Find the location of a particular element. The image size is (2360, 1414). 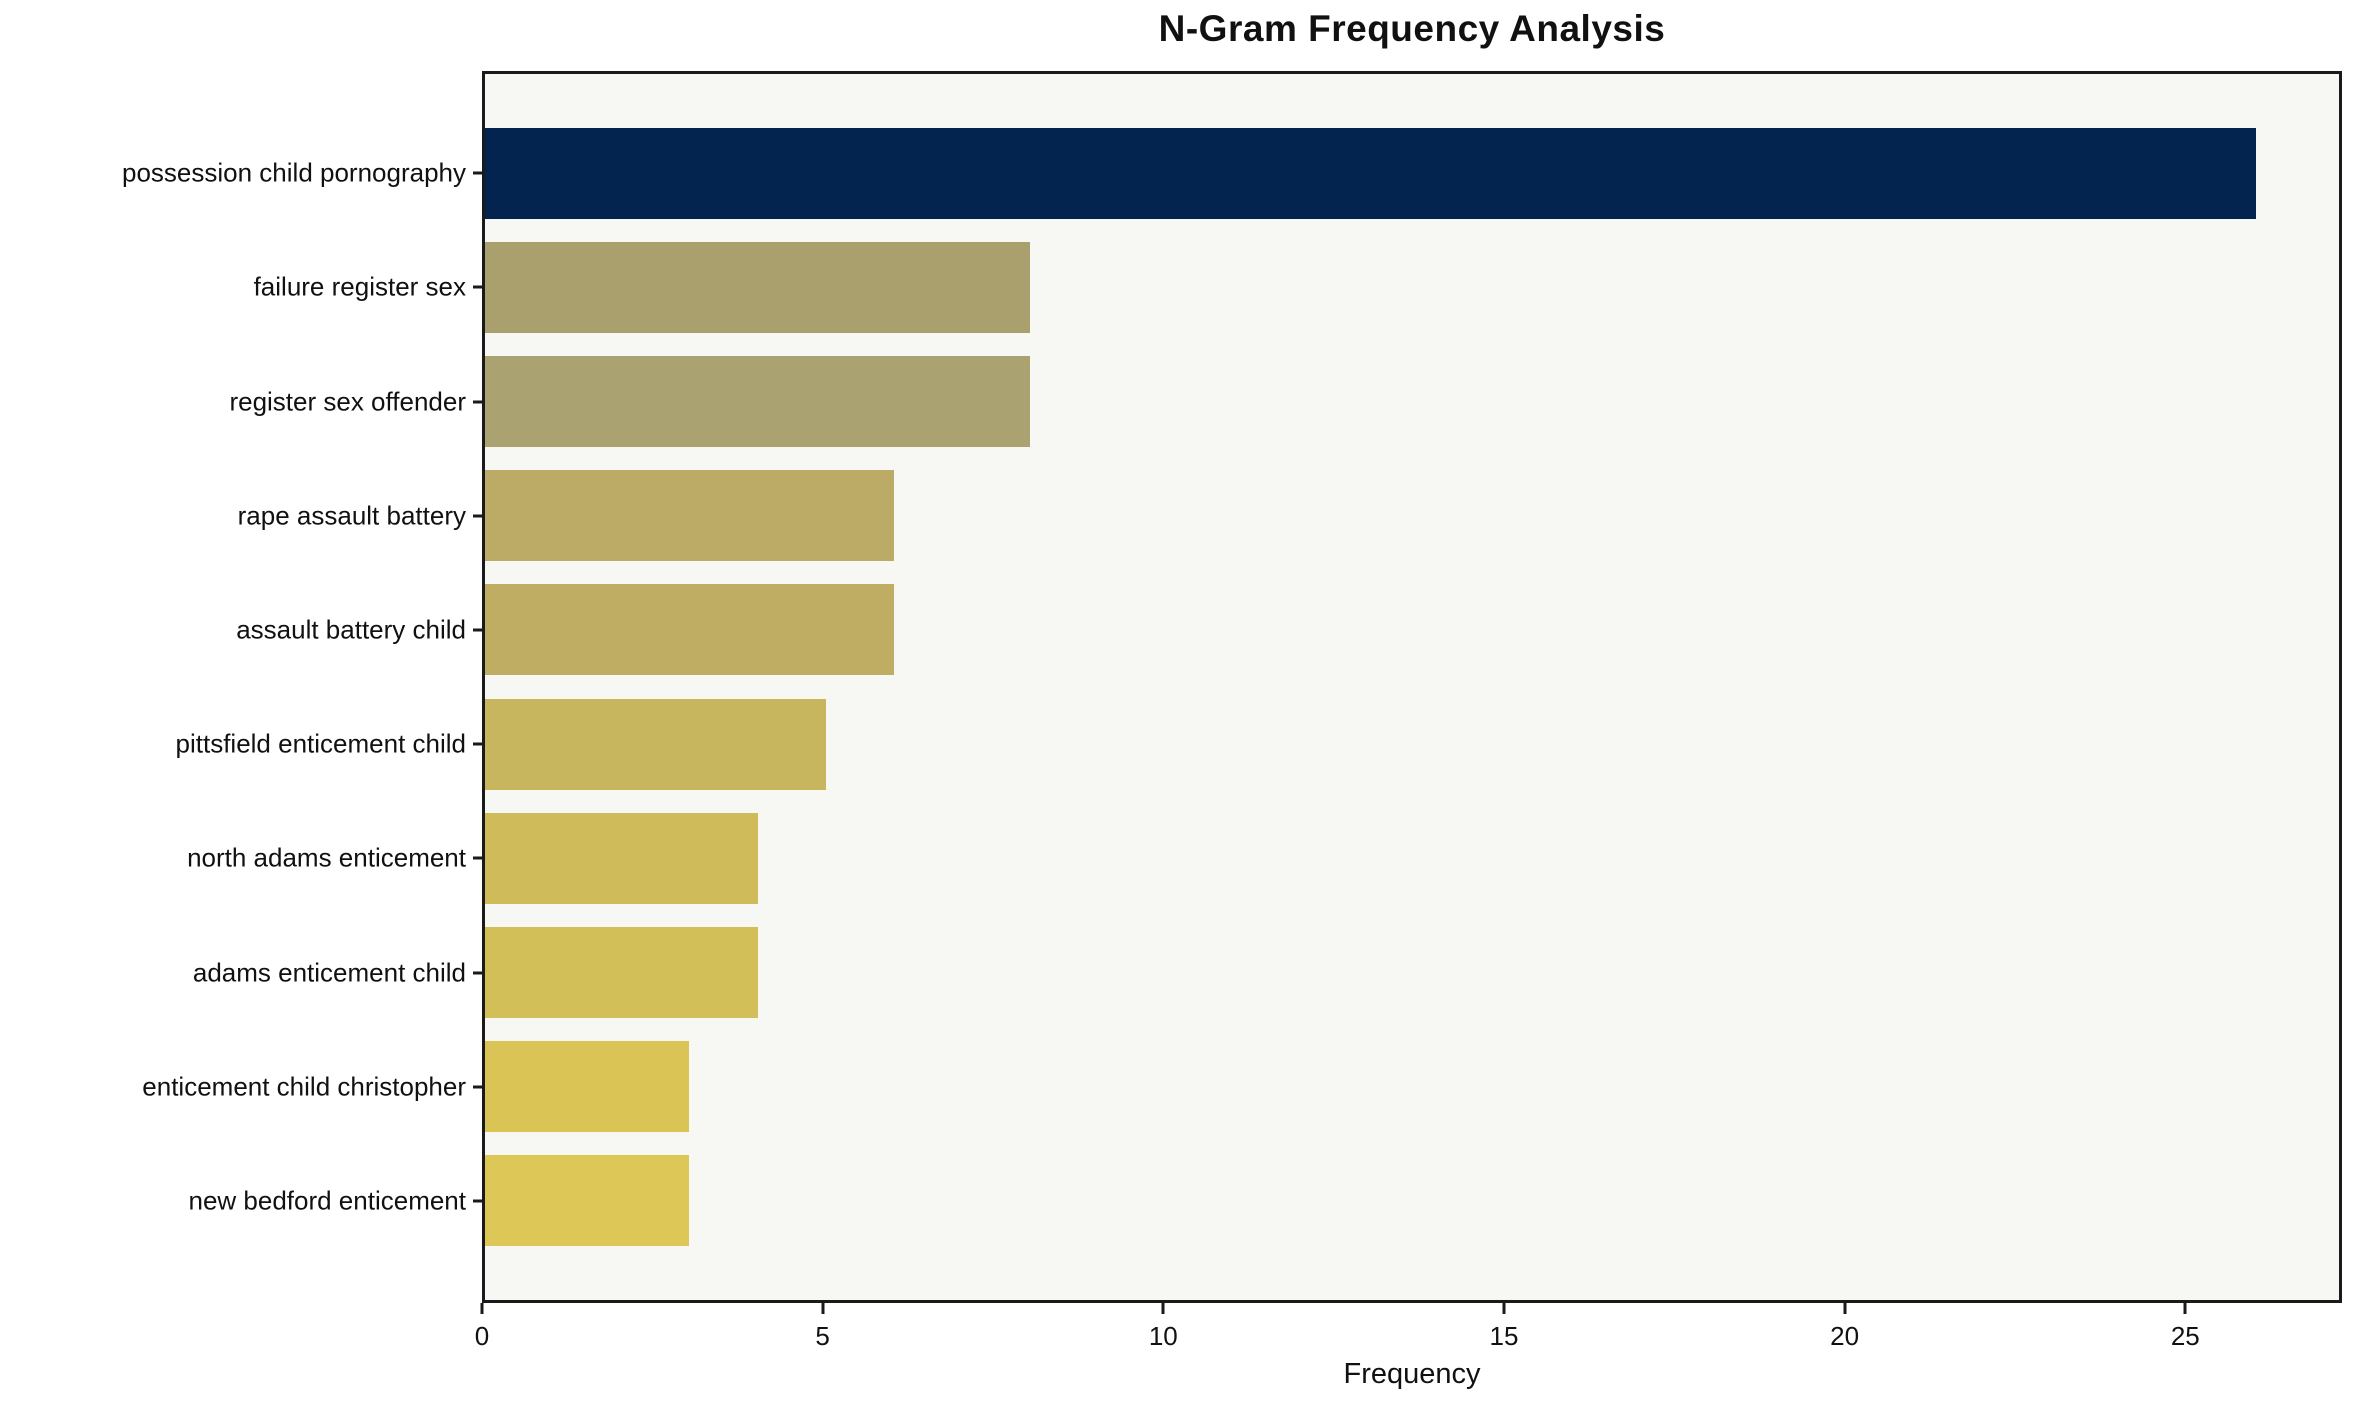

y-tick-label: adams enticement child is located at coordinates (329, 972).